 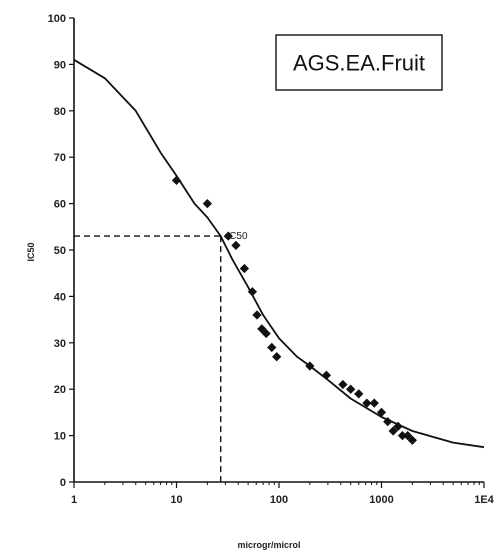 What do you see at coordinates (60, 344) in the screenshot?
I see `y-tick-label: 30` at bounding box center [60, 344].